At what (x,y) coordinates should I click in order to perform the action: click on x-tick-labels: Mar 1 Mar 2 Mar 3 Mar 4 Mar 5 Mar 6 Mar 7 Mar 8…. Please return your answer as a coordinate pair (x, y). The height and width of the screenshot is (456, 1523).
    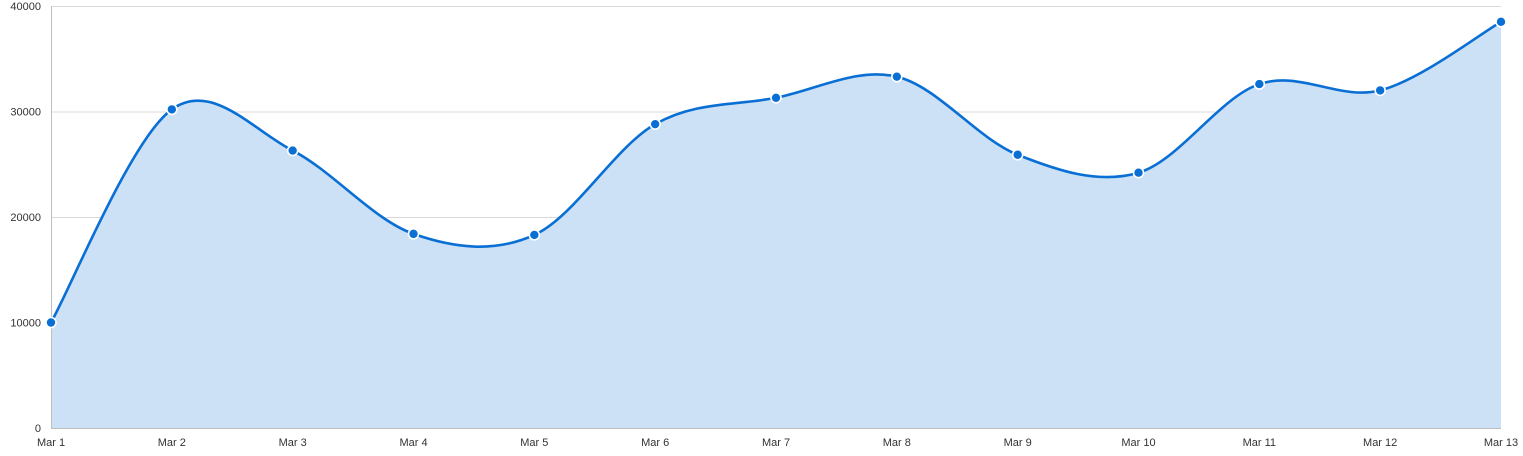
    Looking at the image, I should click on (777, 443).